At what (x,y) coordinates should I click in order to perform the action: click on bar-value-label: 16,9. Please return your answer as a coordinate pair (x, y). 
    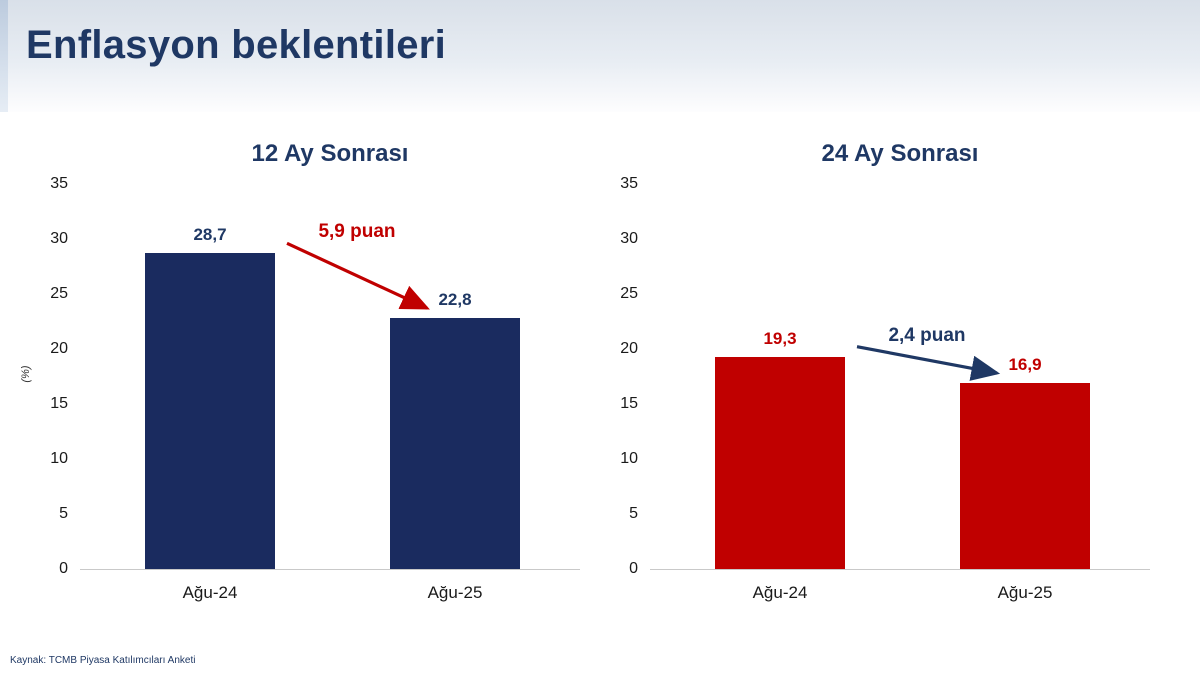
    Looking at the image, I should click on (1025, 365).